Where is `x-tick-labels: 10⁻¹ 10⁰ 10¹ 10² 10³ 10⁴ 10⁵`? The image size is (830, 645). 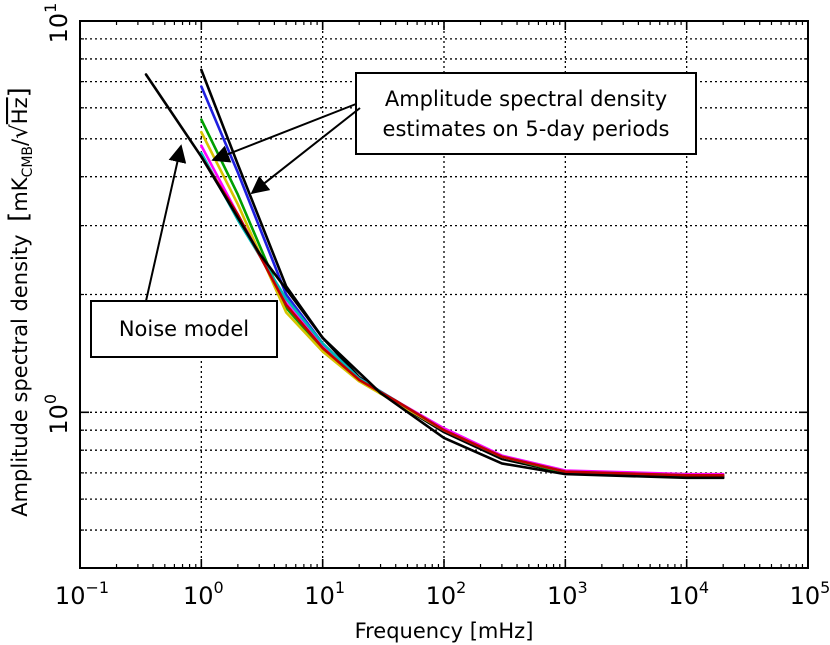 x-tick-labels: 10⁻¹ 10⁰ 10¹ 10² 10³ 10⁴ 10⁵ is located at coordinates (442, 594).